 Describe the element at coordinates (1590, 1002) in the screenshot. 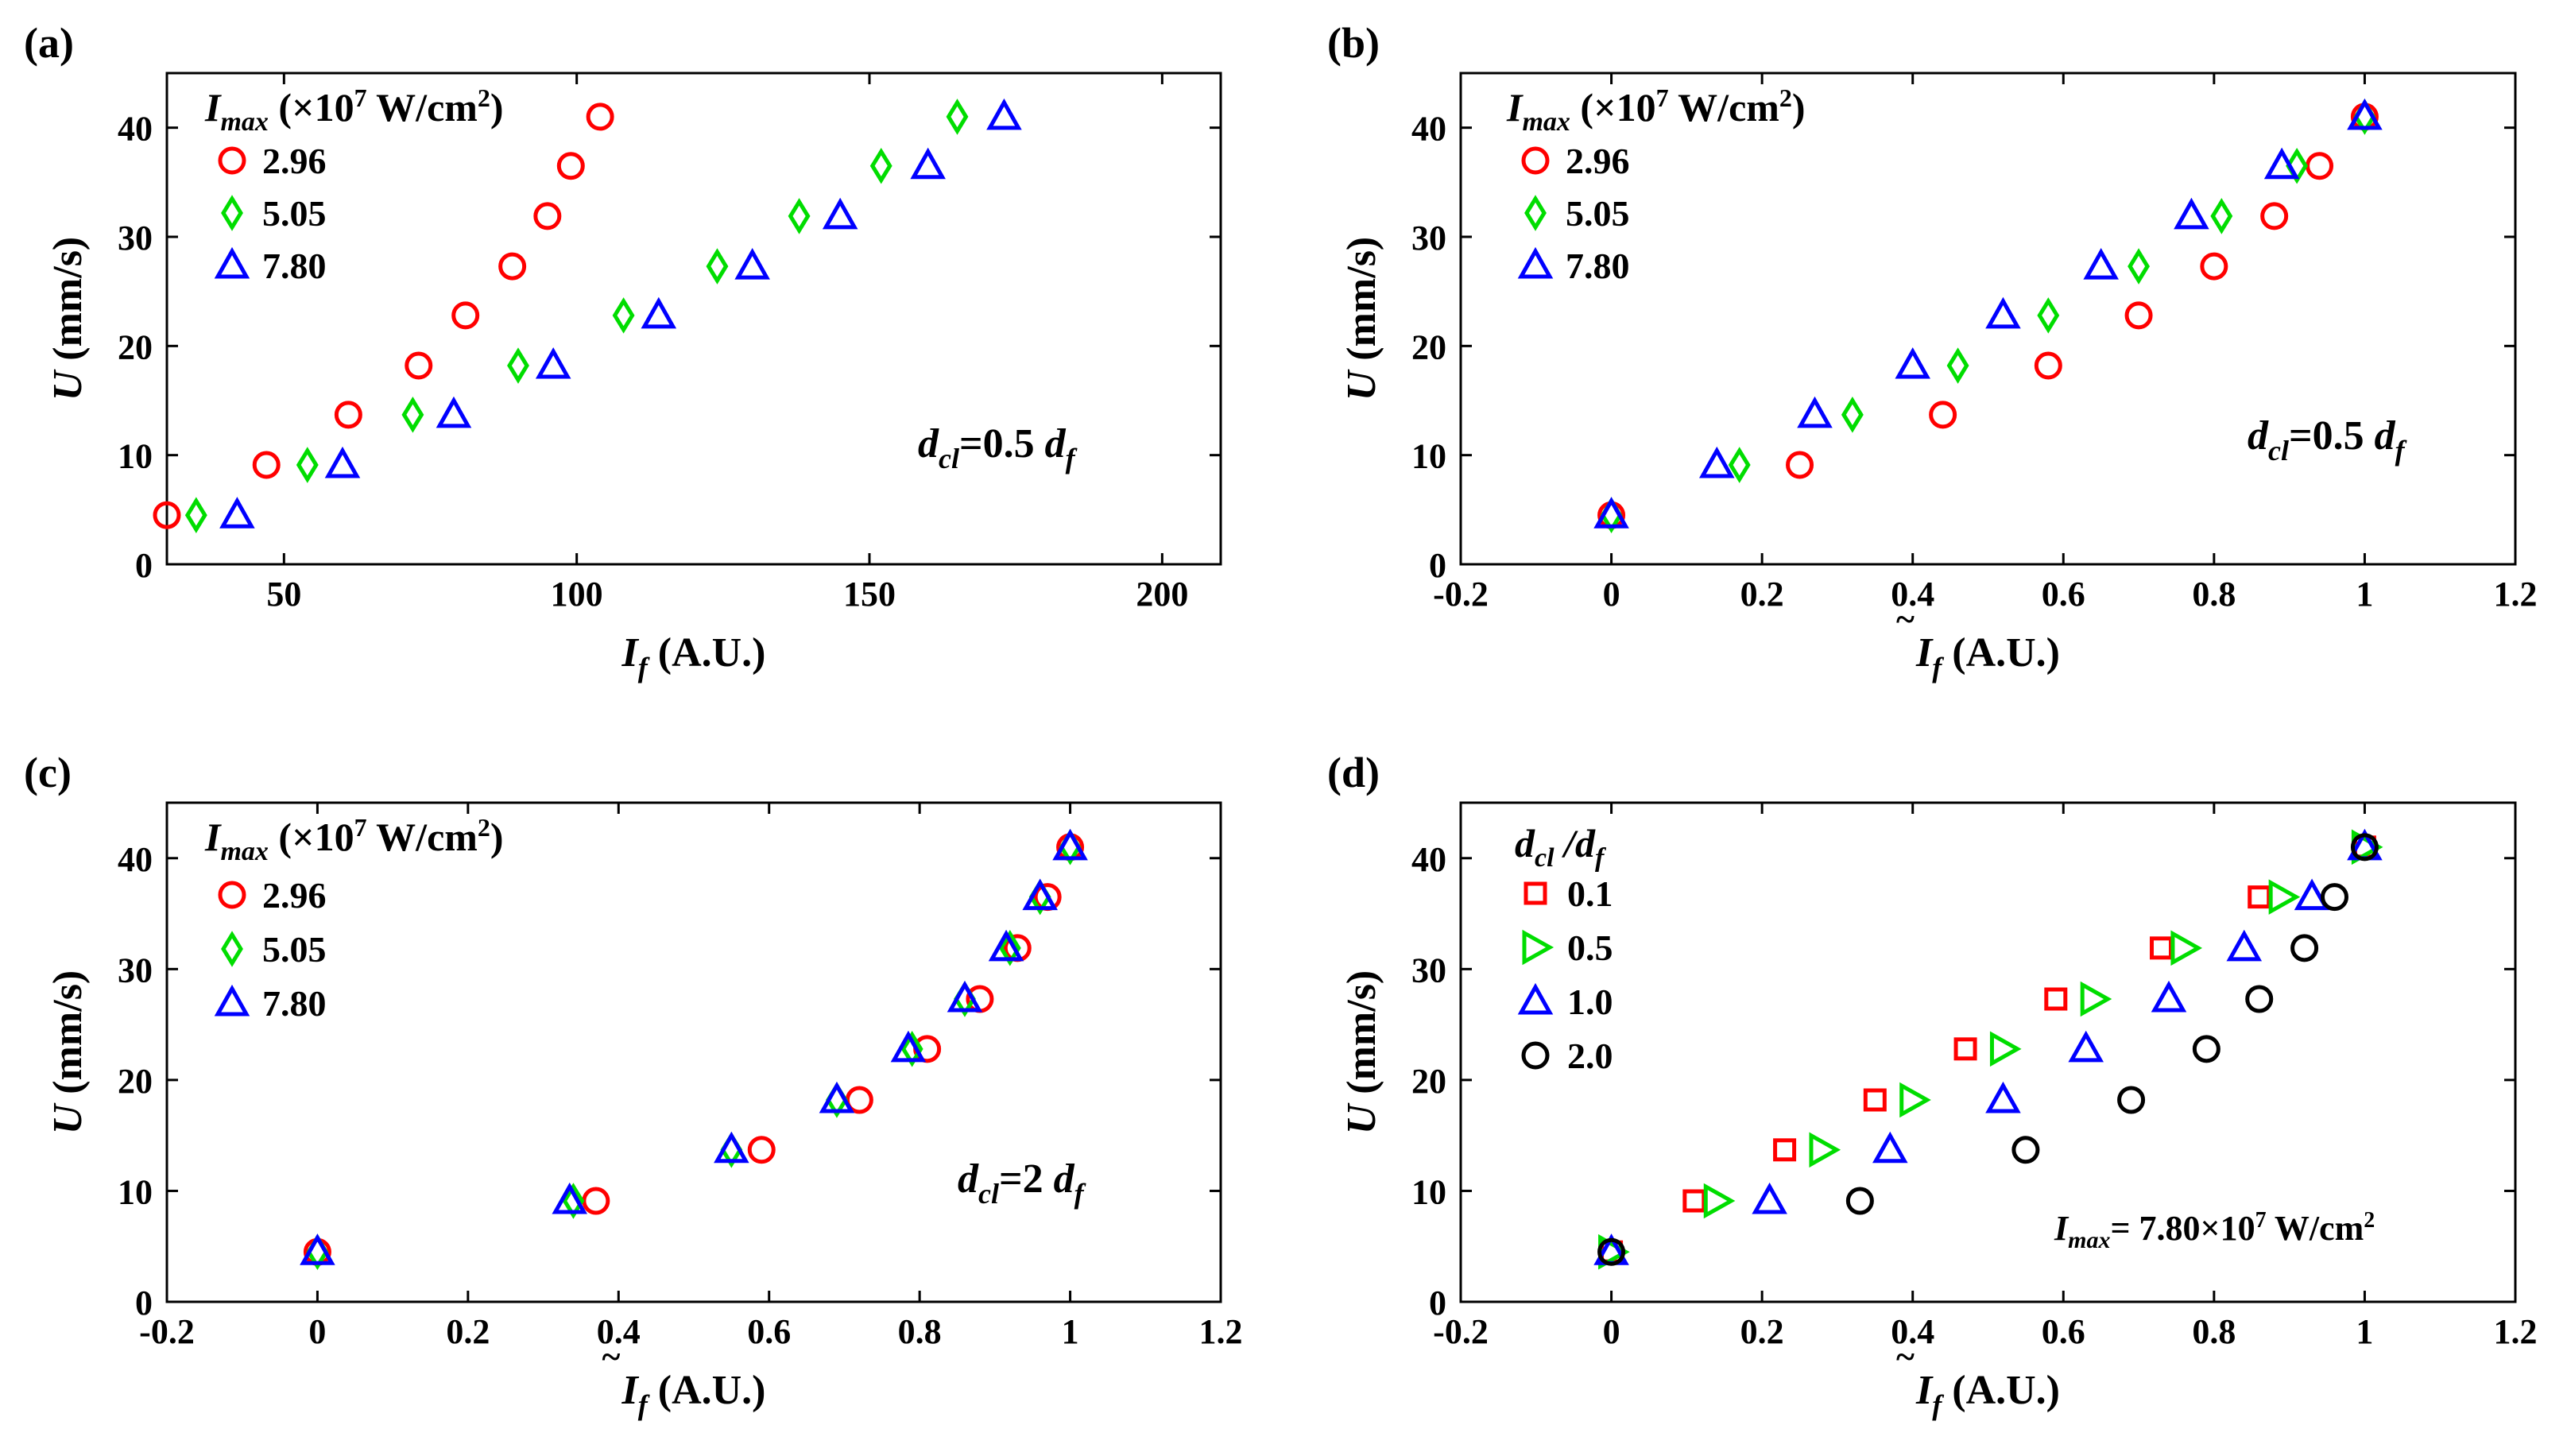

I see `legend-entry-label: 1.0` at that location.